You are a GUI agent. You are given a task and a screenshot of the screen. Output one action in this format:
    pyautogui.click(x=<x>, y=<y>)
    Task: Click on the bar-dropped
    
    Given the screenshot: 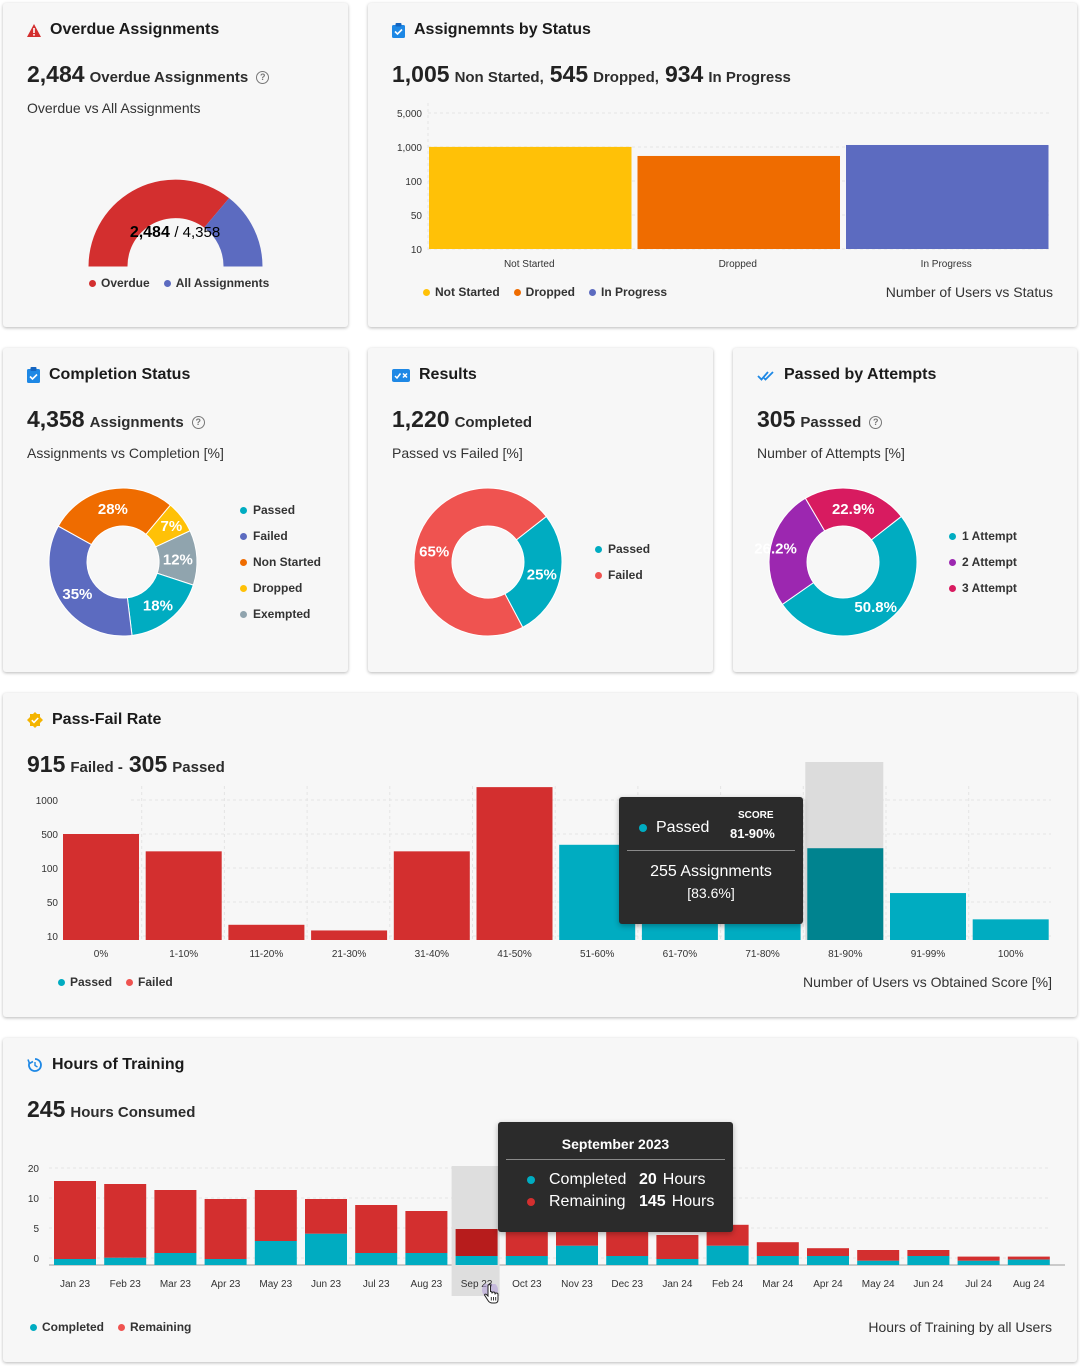 What is the action you would take?
    pyautogui.click(x=739, y=202)
    